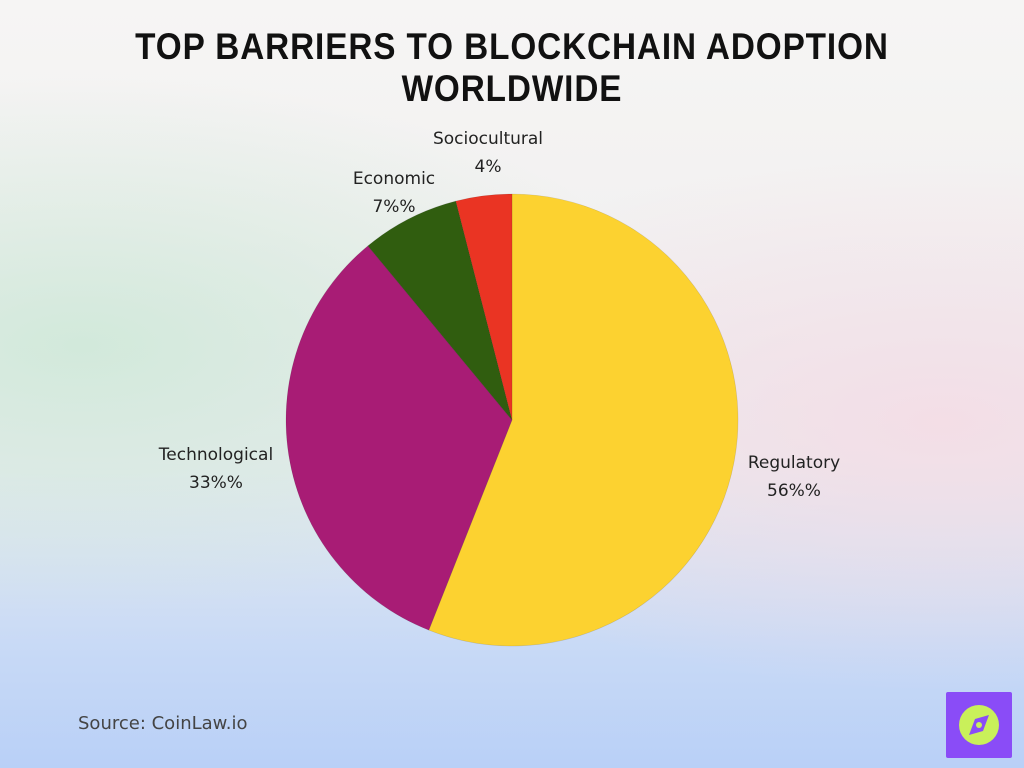 This screenshot has height=768, width=1024. I want to click on compass-icon, so click(979, 725).